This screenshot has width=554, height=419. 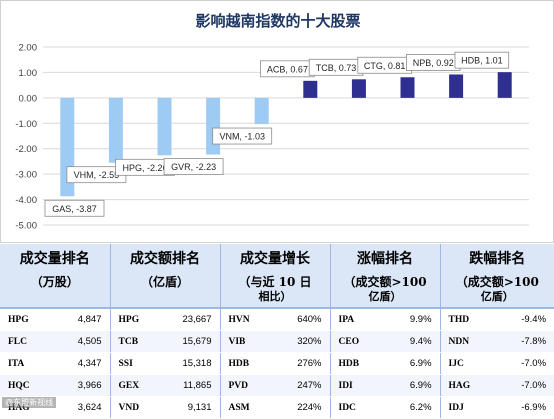 What do you see at coordinates (84, 363) in the screenshot?
I see `value-cell: 4,347` at bounding box center [84, 363].